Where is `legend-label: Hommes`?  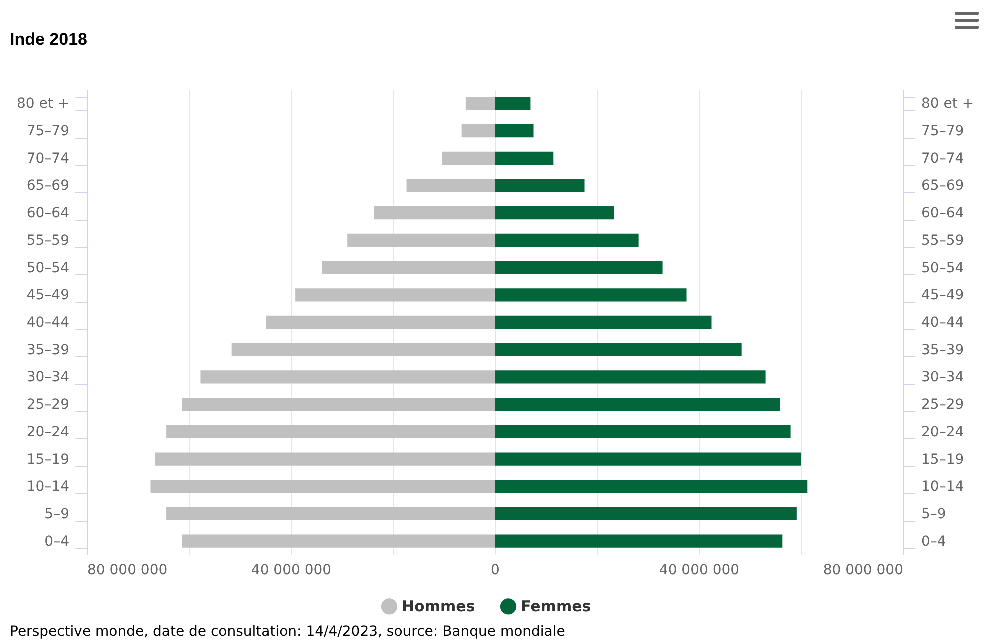
legend-label: Hommes is located at coordinates (439, 607).